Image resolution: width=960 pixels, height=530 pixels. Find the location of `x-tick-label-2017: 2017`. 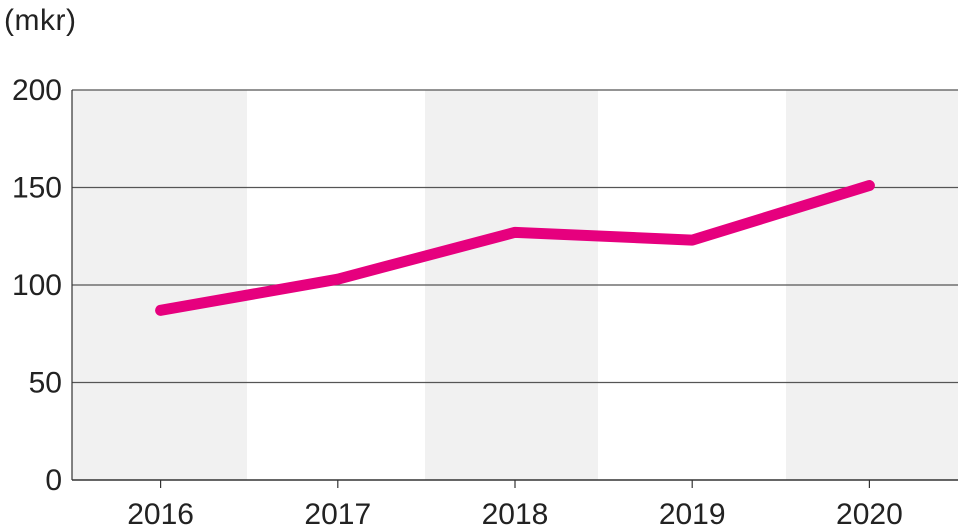

x-tick-label-2017: 2017 is located at coordinates (337, 514).